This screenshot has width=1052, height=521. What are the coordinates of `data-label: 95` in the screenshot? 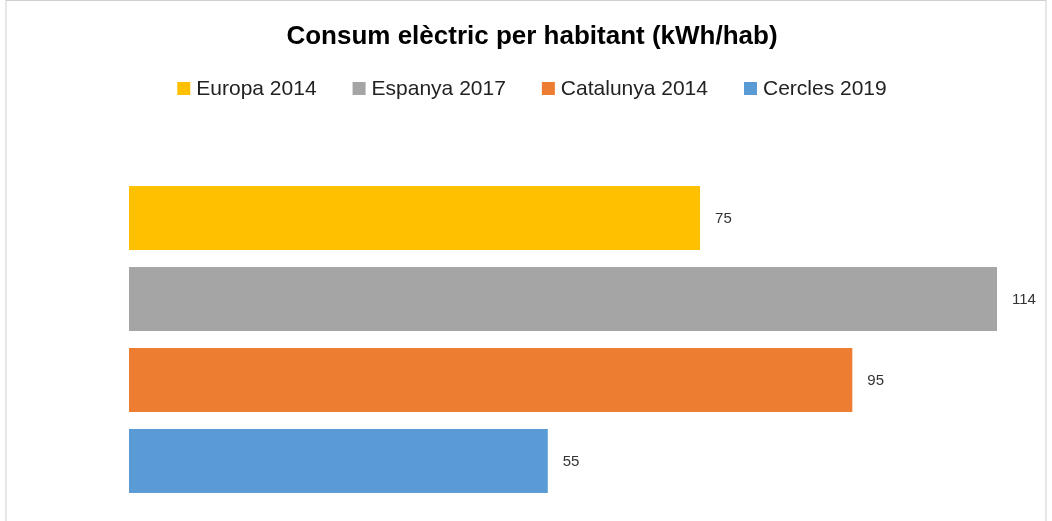 It's located at (876, 379).